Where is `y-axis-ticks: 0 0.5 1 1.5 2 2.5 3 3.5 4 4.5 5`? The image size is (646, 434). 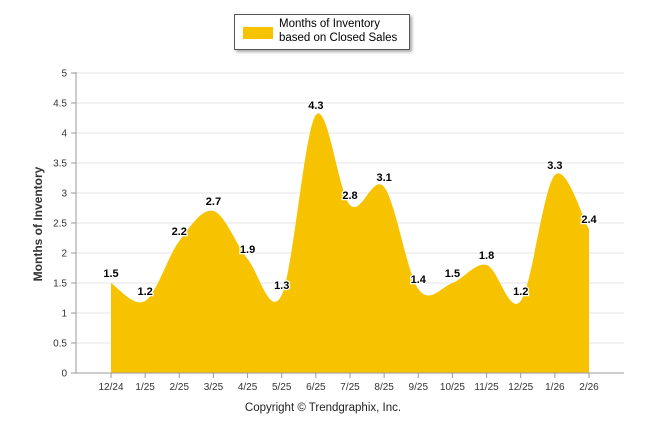 y-axis-ticks: 0 0.5 1 1.5 2 2.5 3 3.5 4 4.5 5 is located at coordinates (64, 224).